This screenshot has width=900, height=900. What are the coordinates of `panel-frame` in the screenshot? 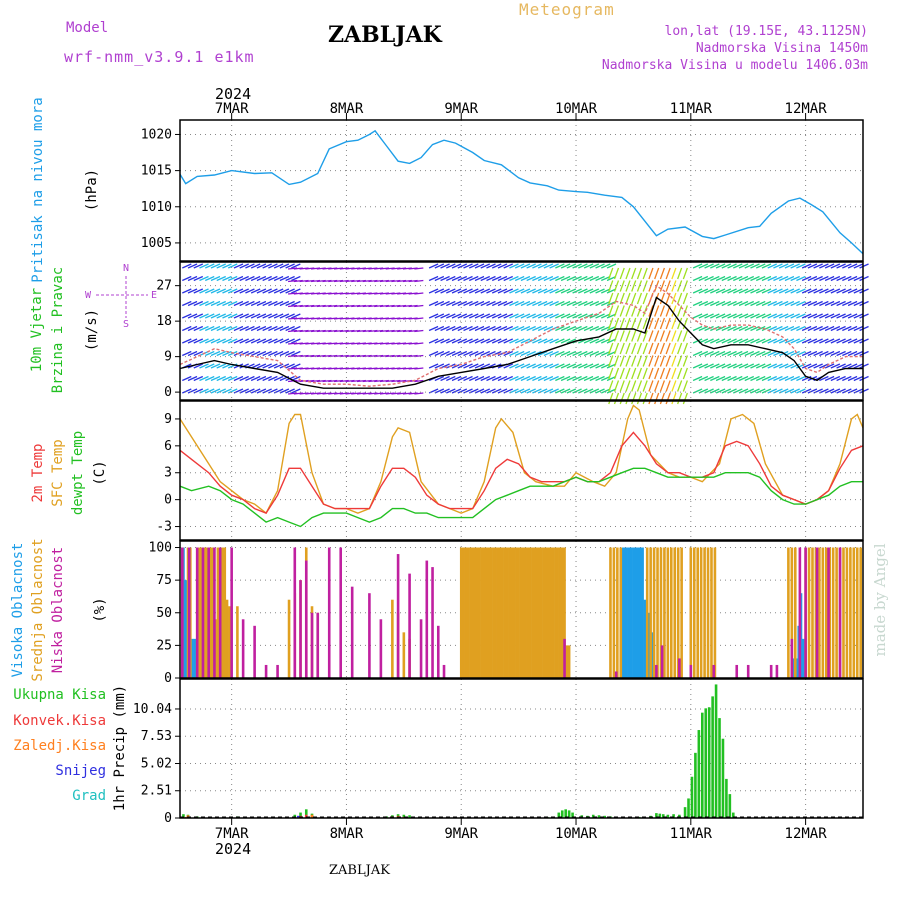 It's located at (521, 748).